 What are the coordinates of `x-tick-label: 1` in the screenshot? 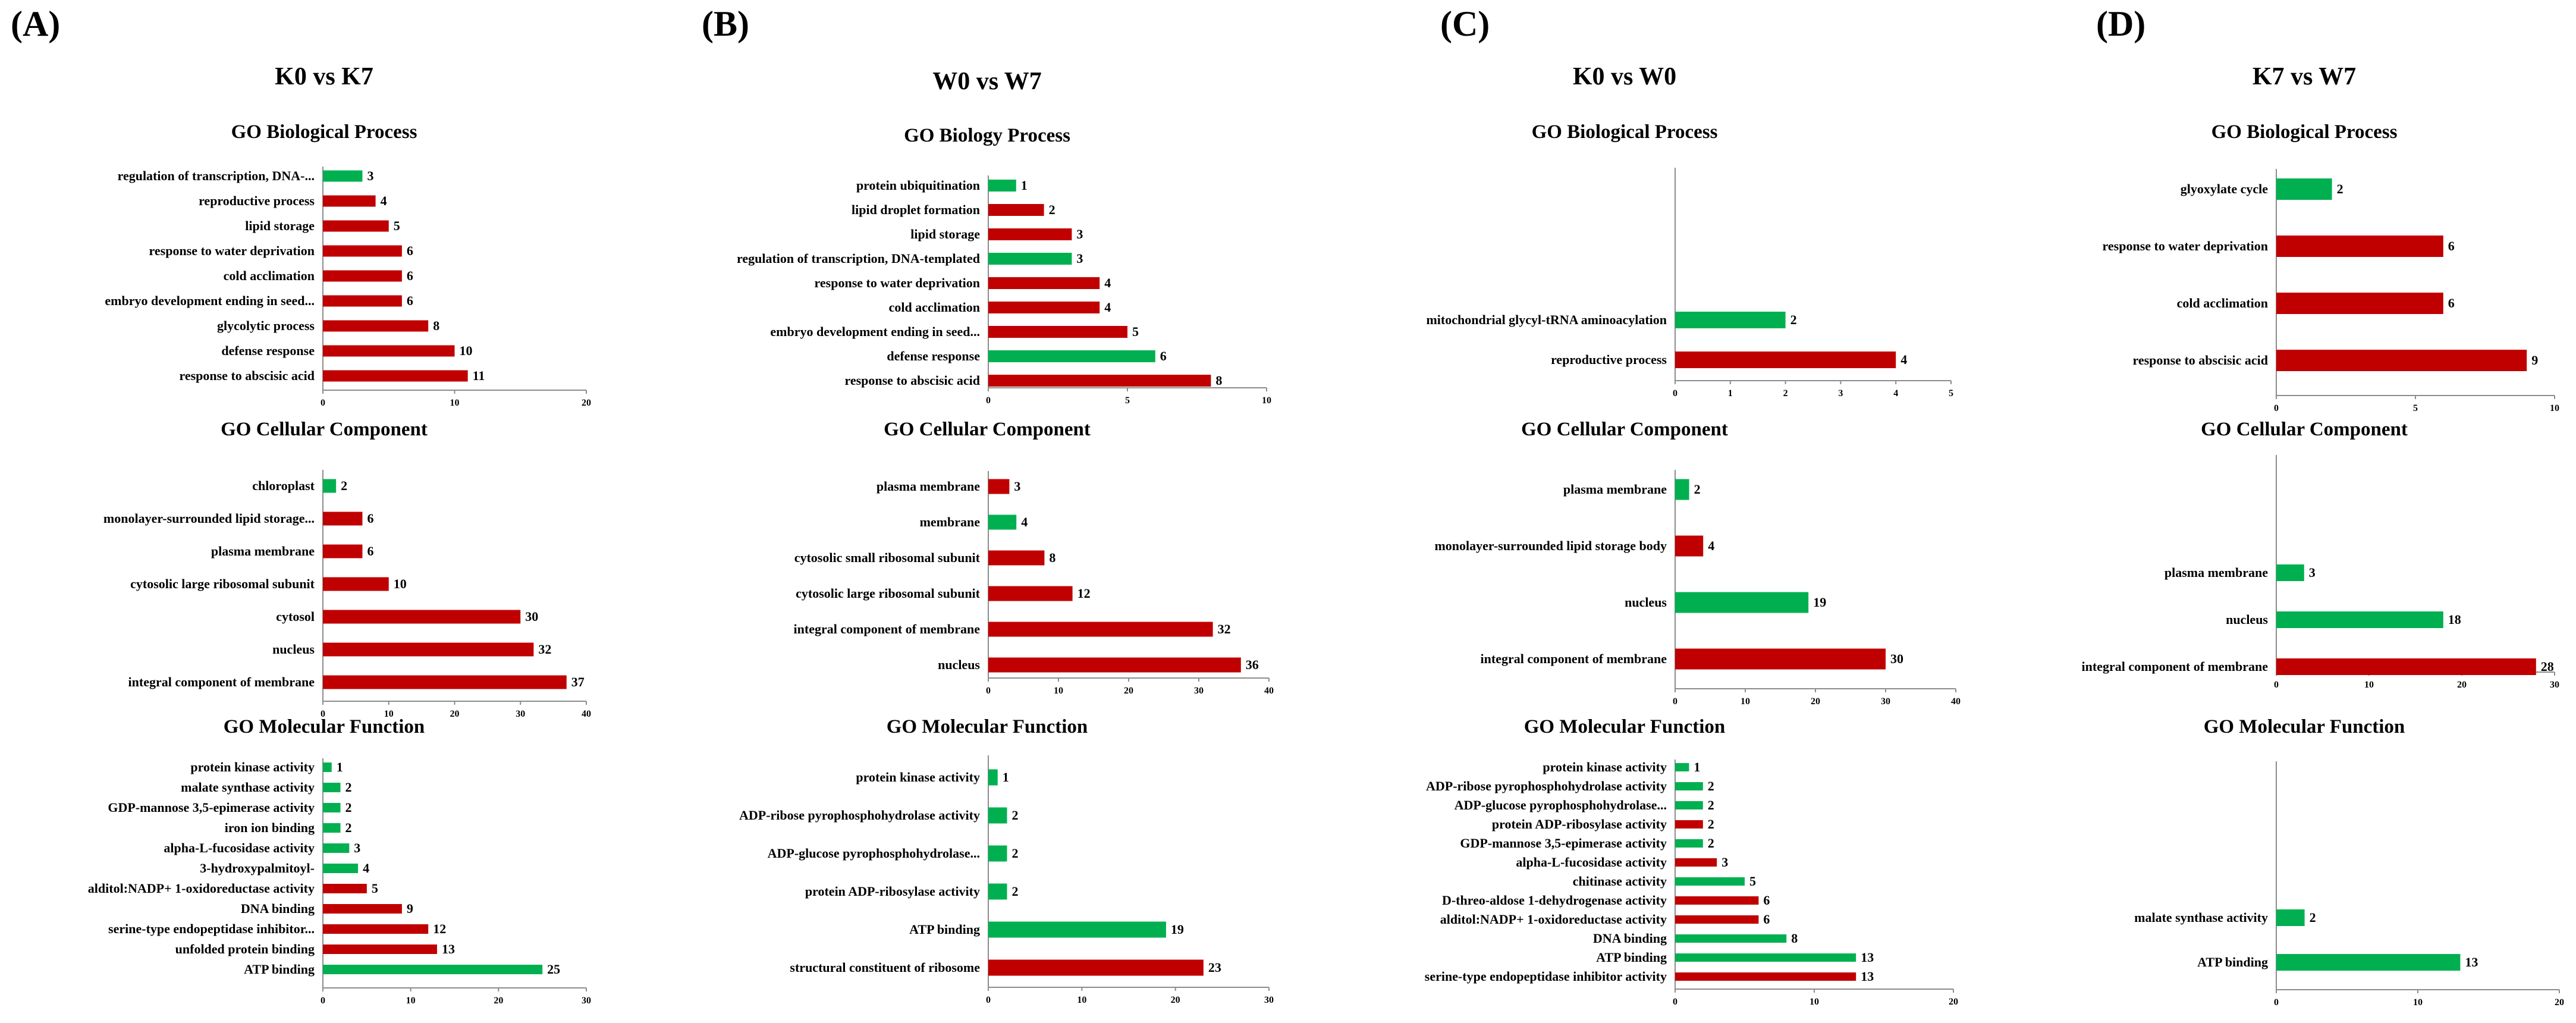 It's located at (1730, 393).